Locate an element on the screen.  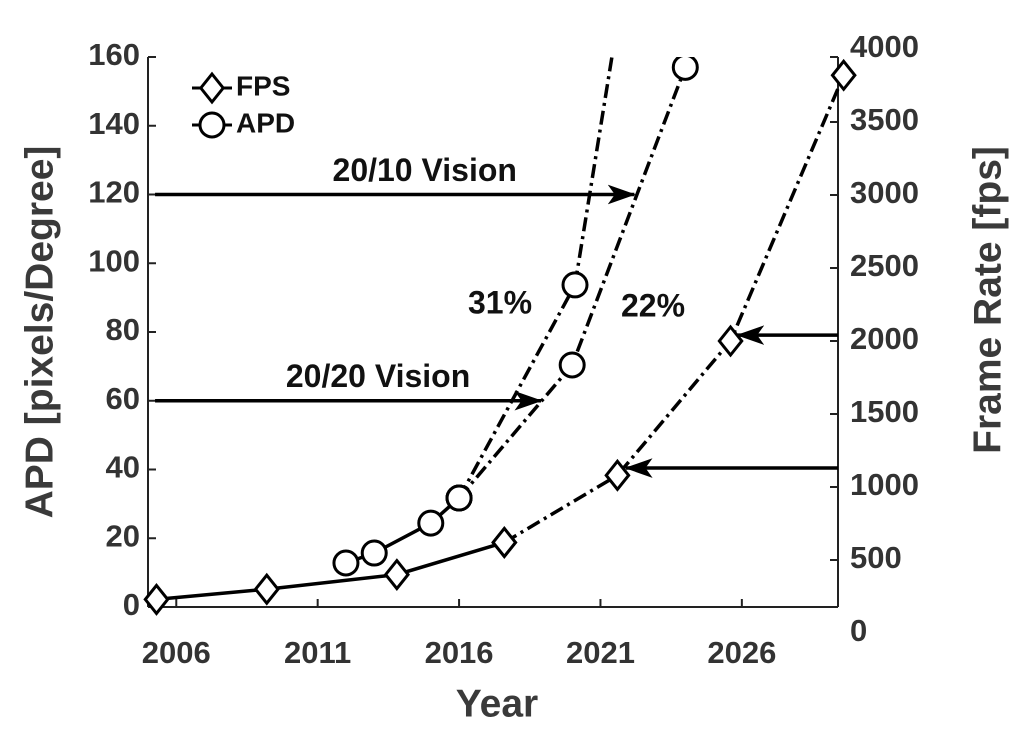
y-axis-title: APD [pixels/Degree] is located at coordinates (39, 332).